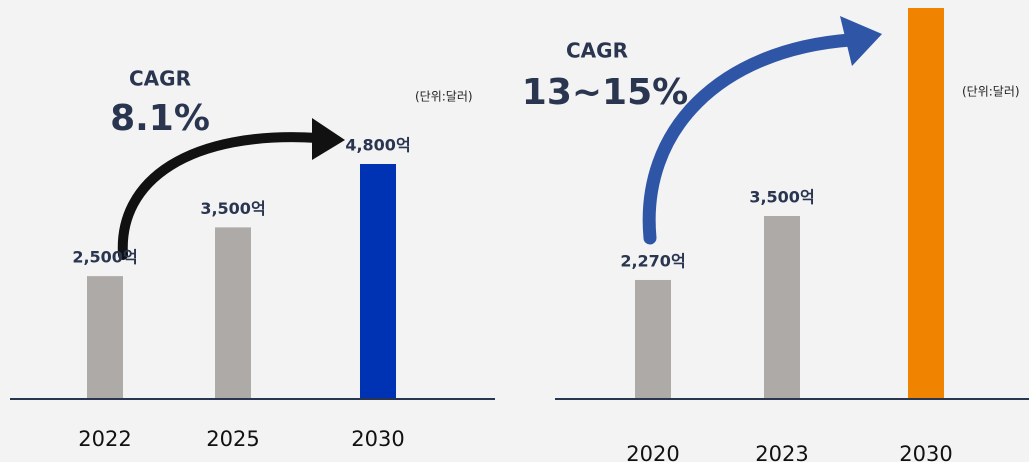  Describe the element at coordinates (652, 260) in the screenshot. I see `value-label: 2,270억` at that location.